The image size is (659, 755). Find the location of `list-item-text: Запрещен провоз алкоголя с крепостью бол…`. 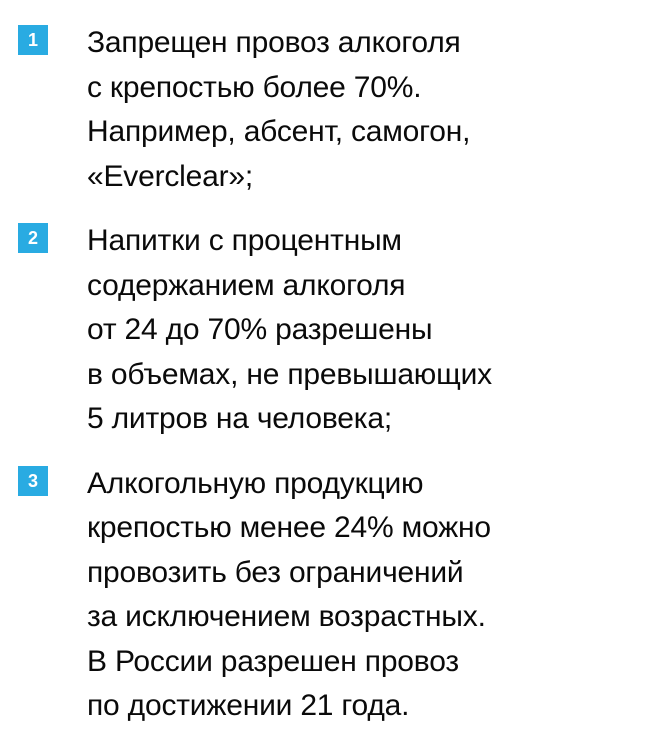

list-item-text: Запрещен провоз алкоголя с крепостью бол… is located at coordinates (279, 109).